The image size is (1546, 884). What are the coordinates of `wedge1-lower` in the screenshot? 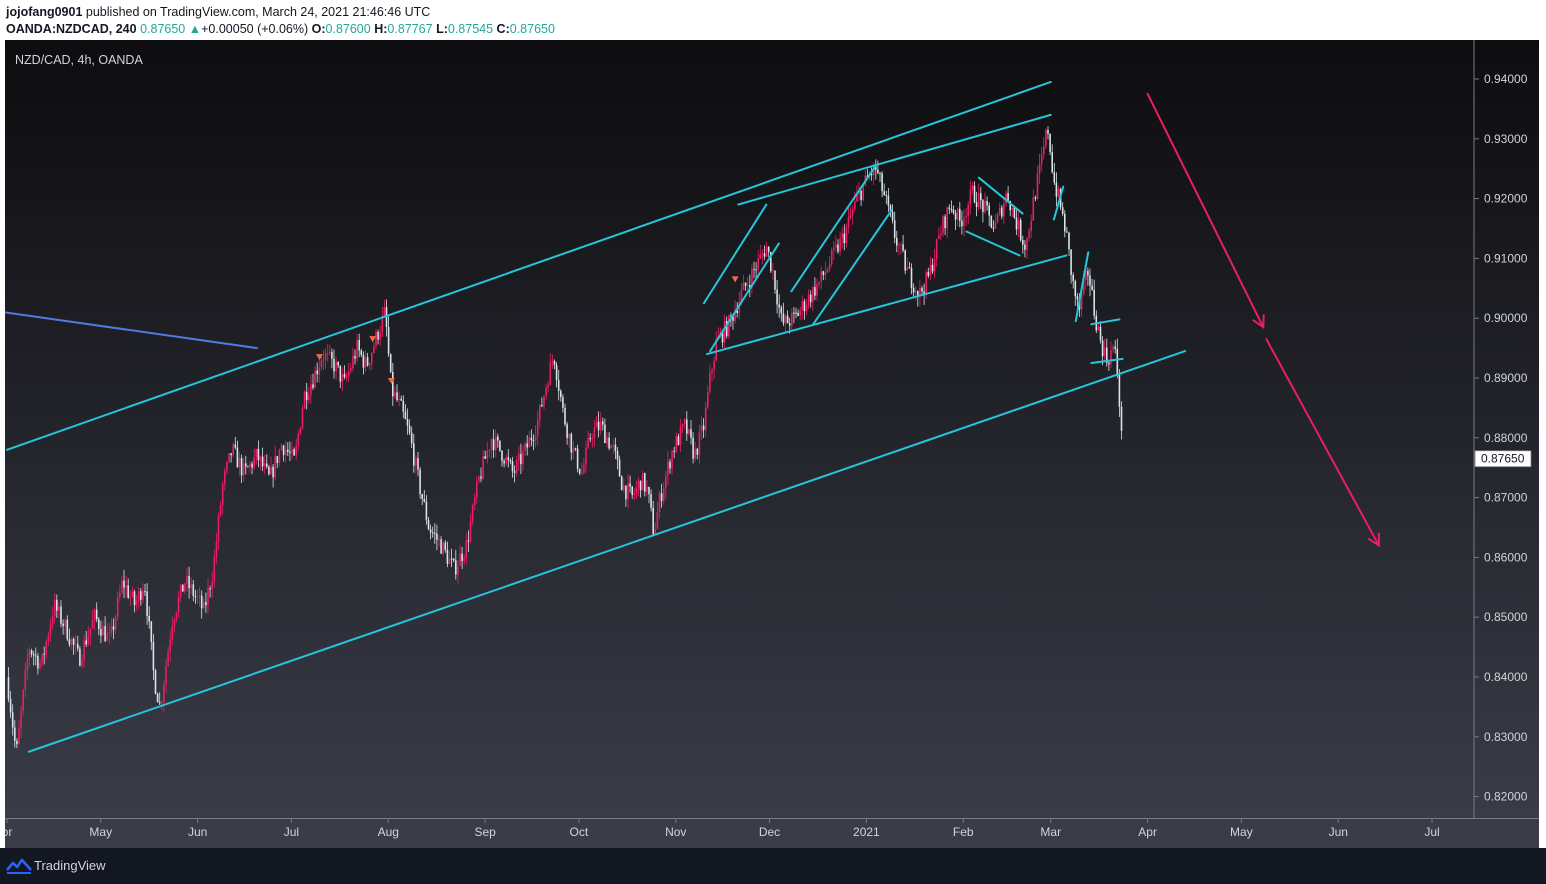 It's located at (744, 297).